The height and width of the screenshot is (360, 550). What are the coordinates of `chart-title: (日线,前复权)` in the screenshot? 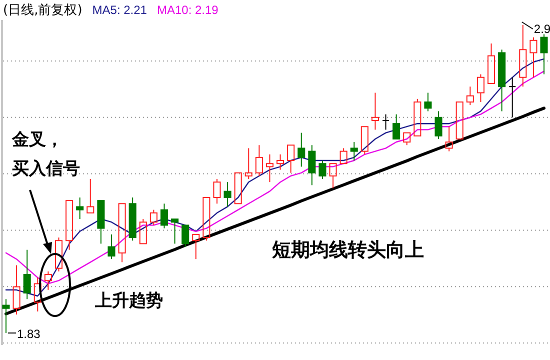 It's located at (42, 10).